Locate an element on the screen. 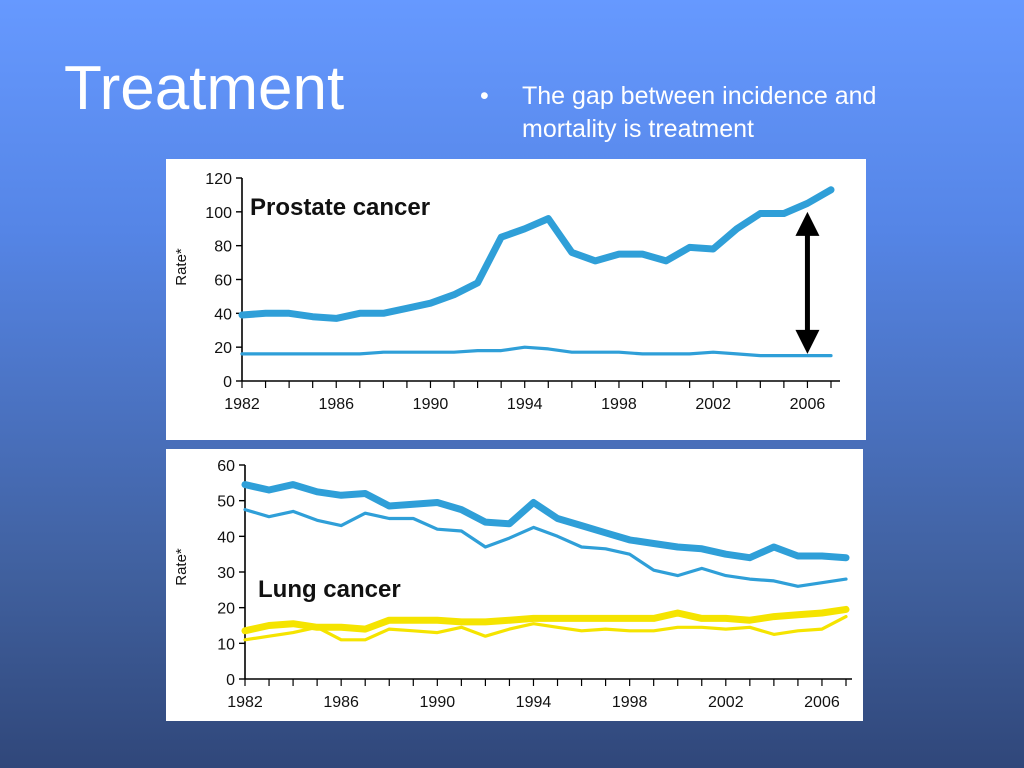 This screenshot has width=1024, height=768. lung-y-tick-label: 40 is located at coordinates (226, 537).